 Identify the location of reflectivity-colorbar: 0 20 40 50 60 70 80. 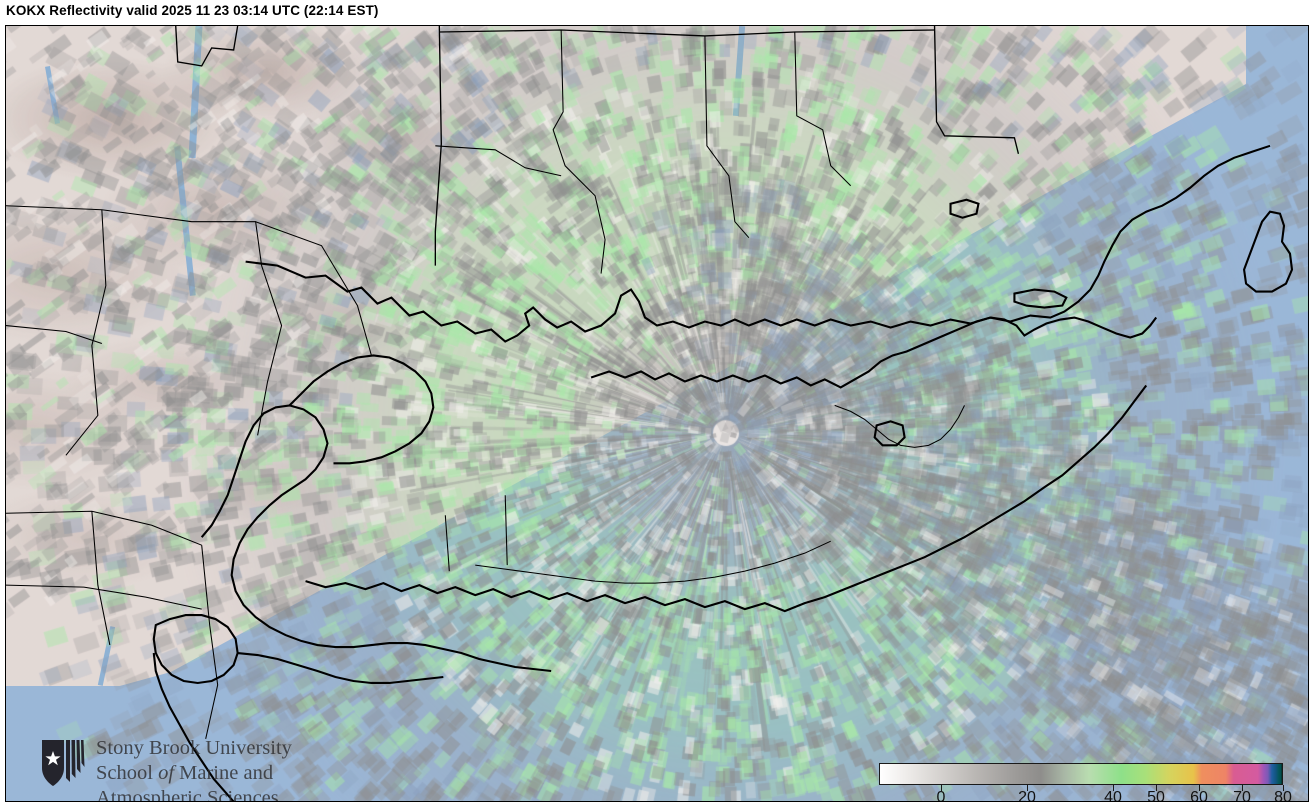
(1085, 782).